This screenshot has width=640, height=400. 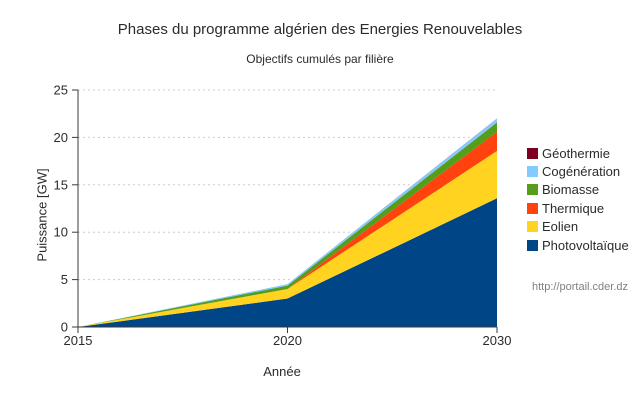 I want to click on x-tick-label: 2020, so click(x=287, y=340).